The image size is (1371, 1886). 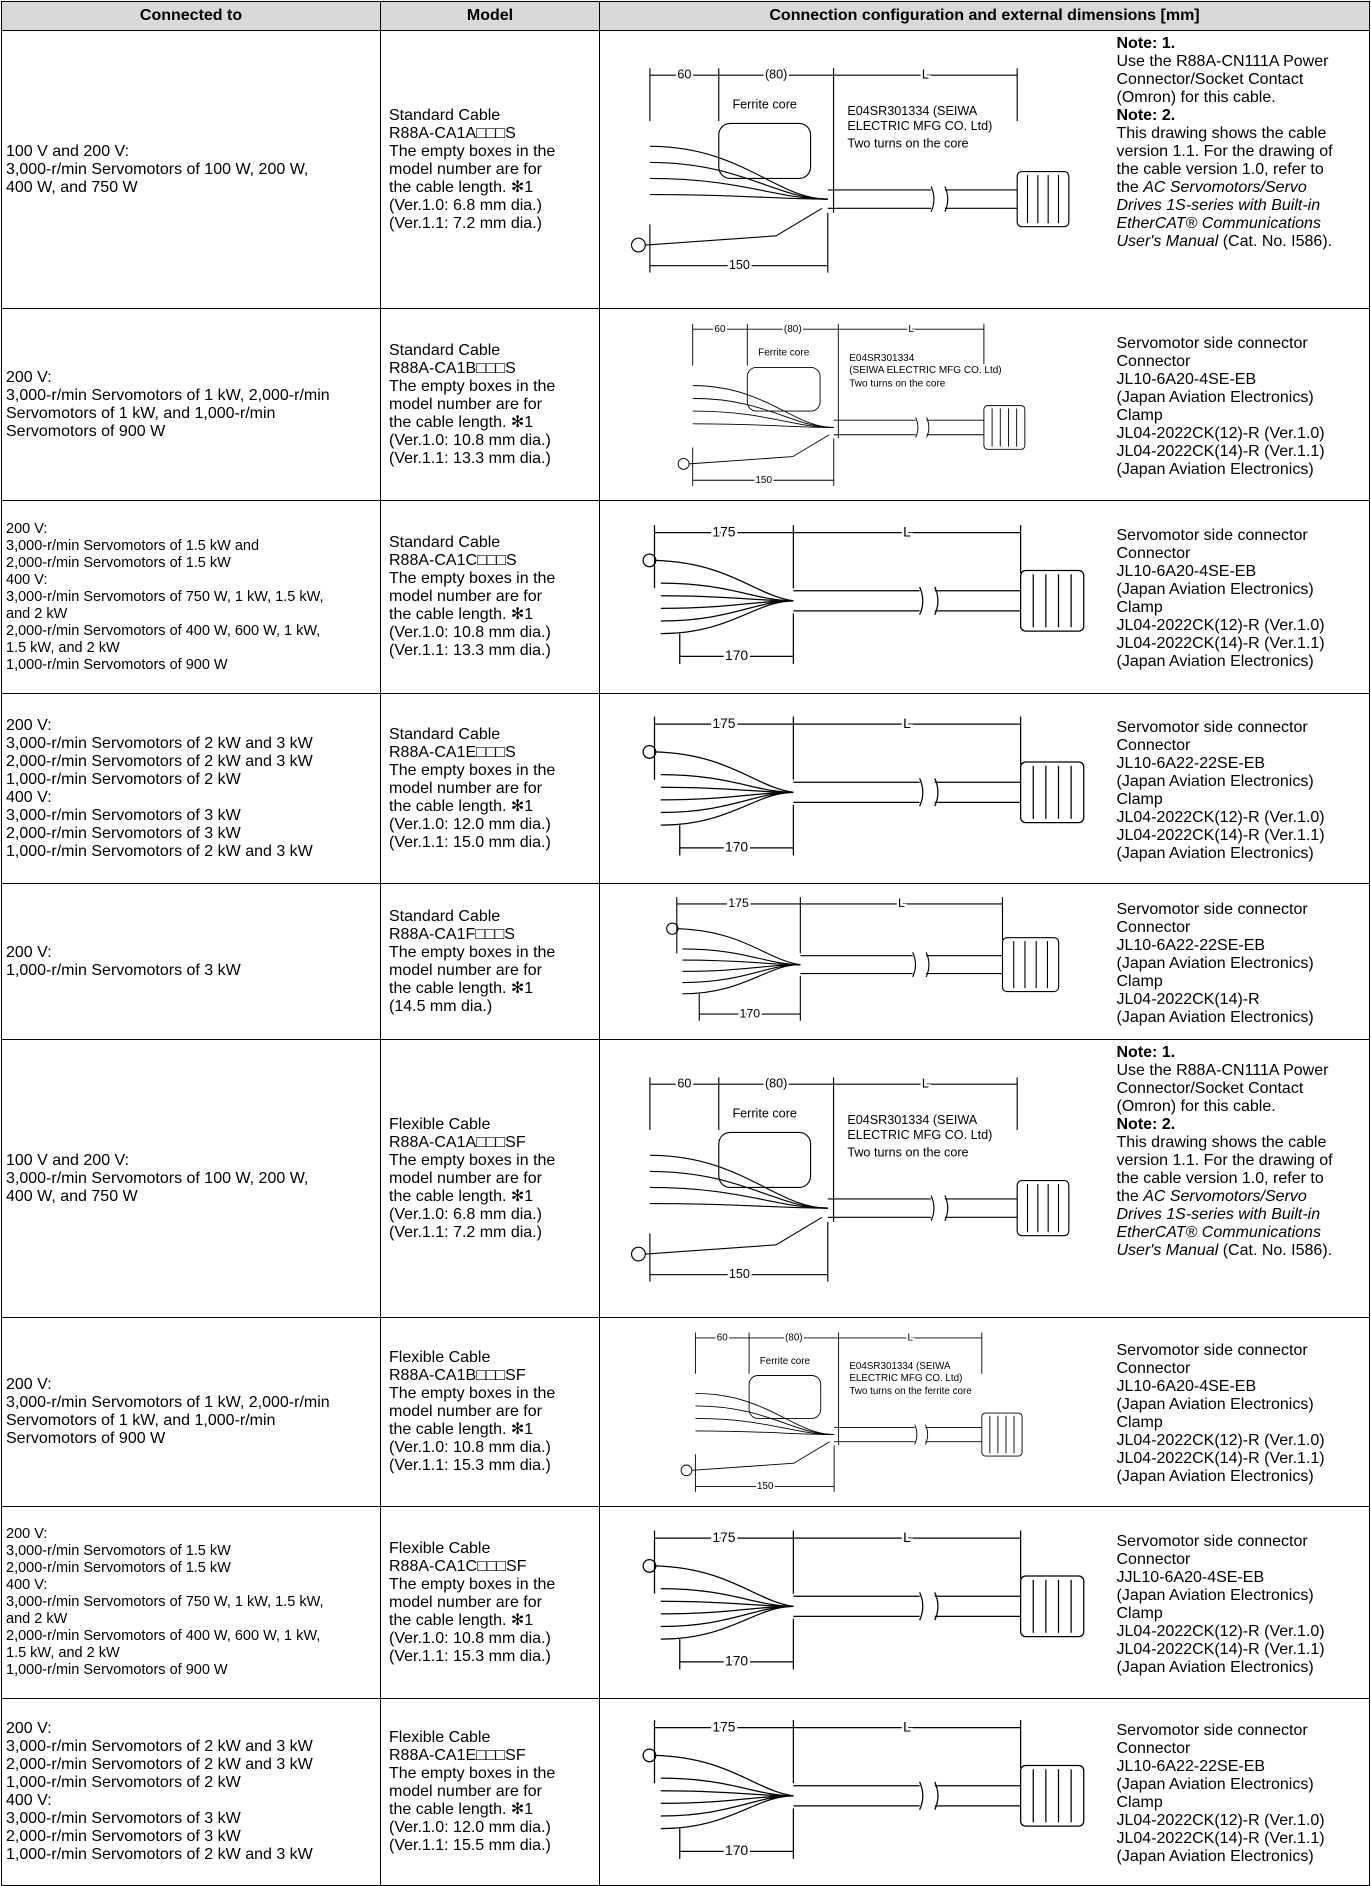 What do you see at coordinates (1153, 1748) in the screenshot?
I see `note-text: Connector` at bounding box center [1153, 1748].